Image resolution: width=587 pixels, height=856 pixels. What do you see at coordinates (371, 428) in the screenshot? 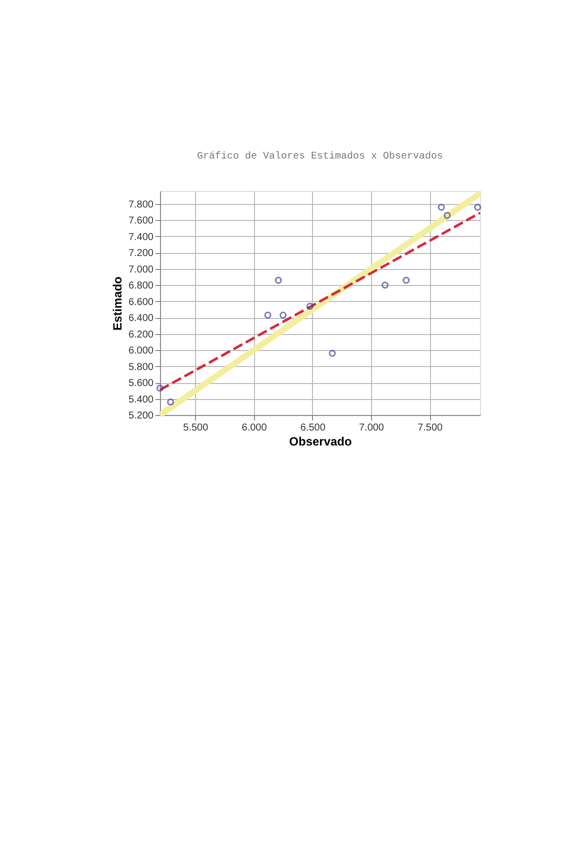
I see `x-tick-label: 7.000` at bounding box center [371, 428].